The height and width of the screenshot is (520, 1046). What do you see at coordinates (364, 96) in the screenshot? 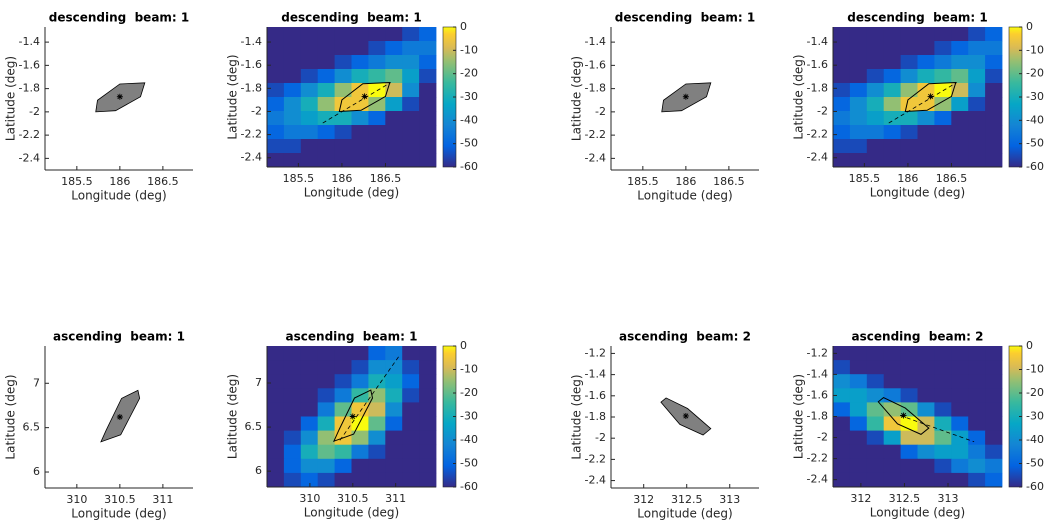
I see `center-marker` at bounding box center [364, 96].